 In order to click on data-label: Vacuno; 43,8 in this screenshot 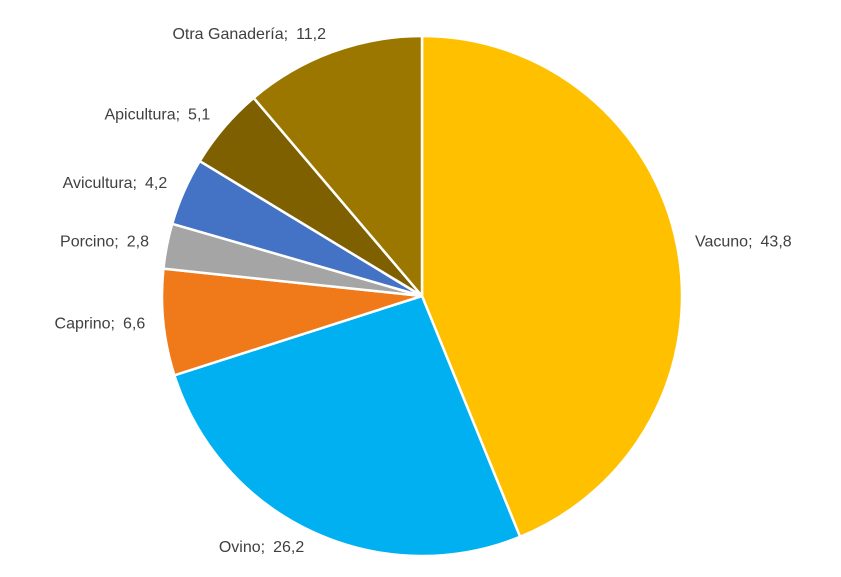, I will do `click(743, 242)`.